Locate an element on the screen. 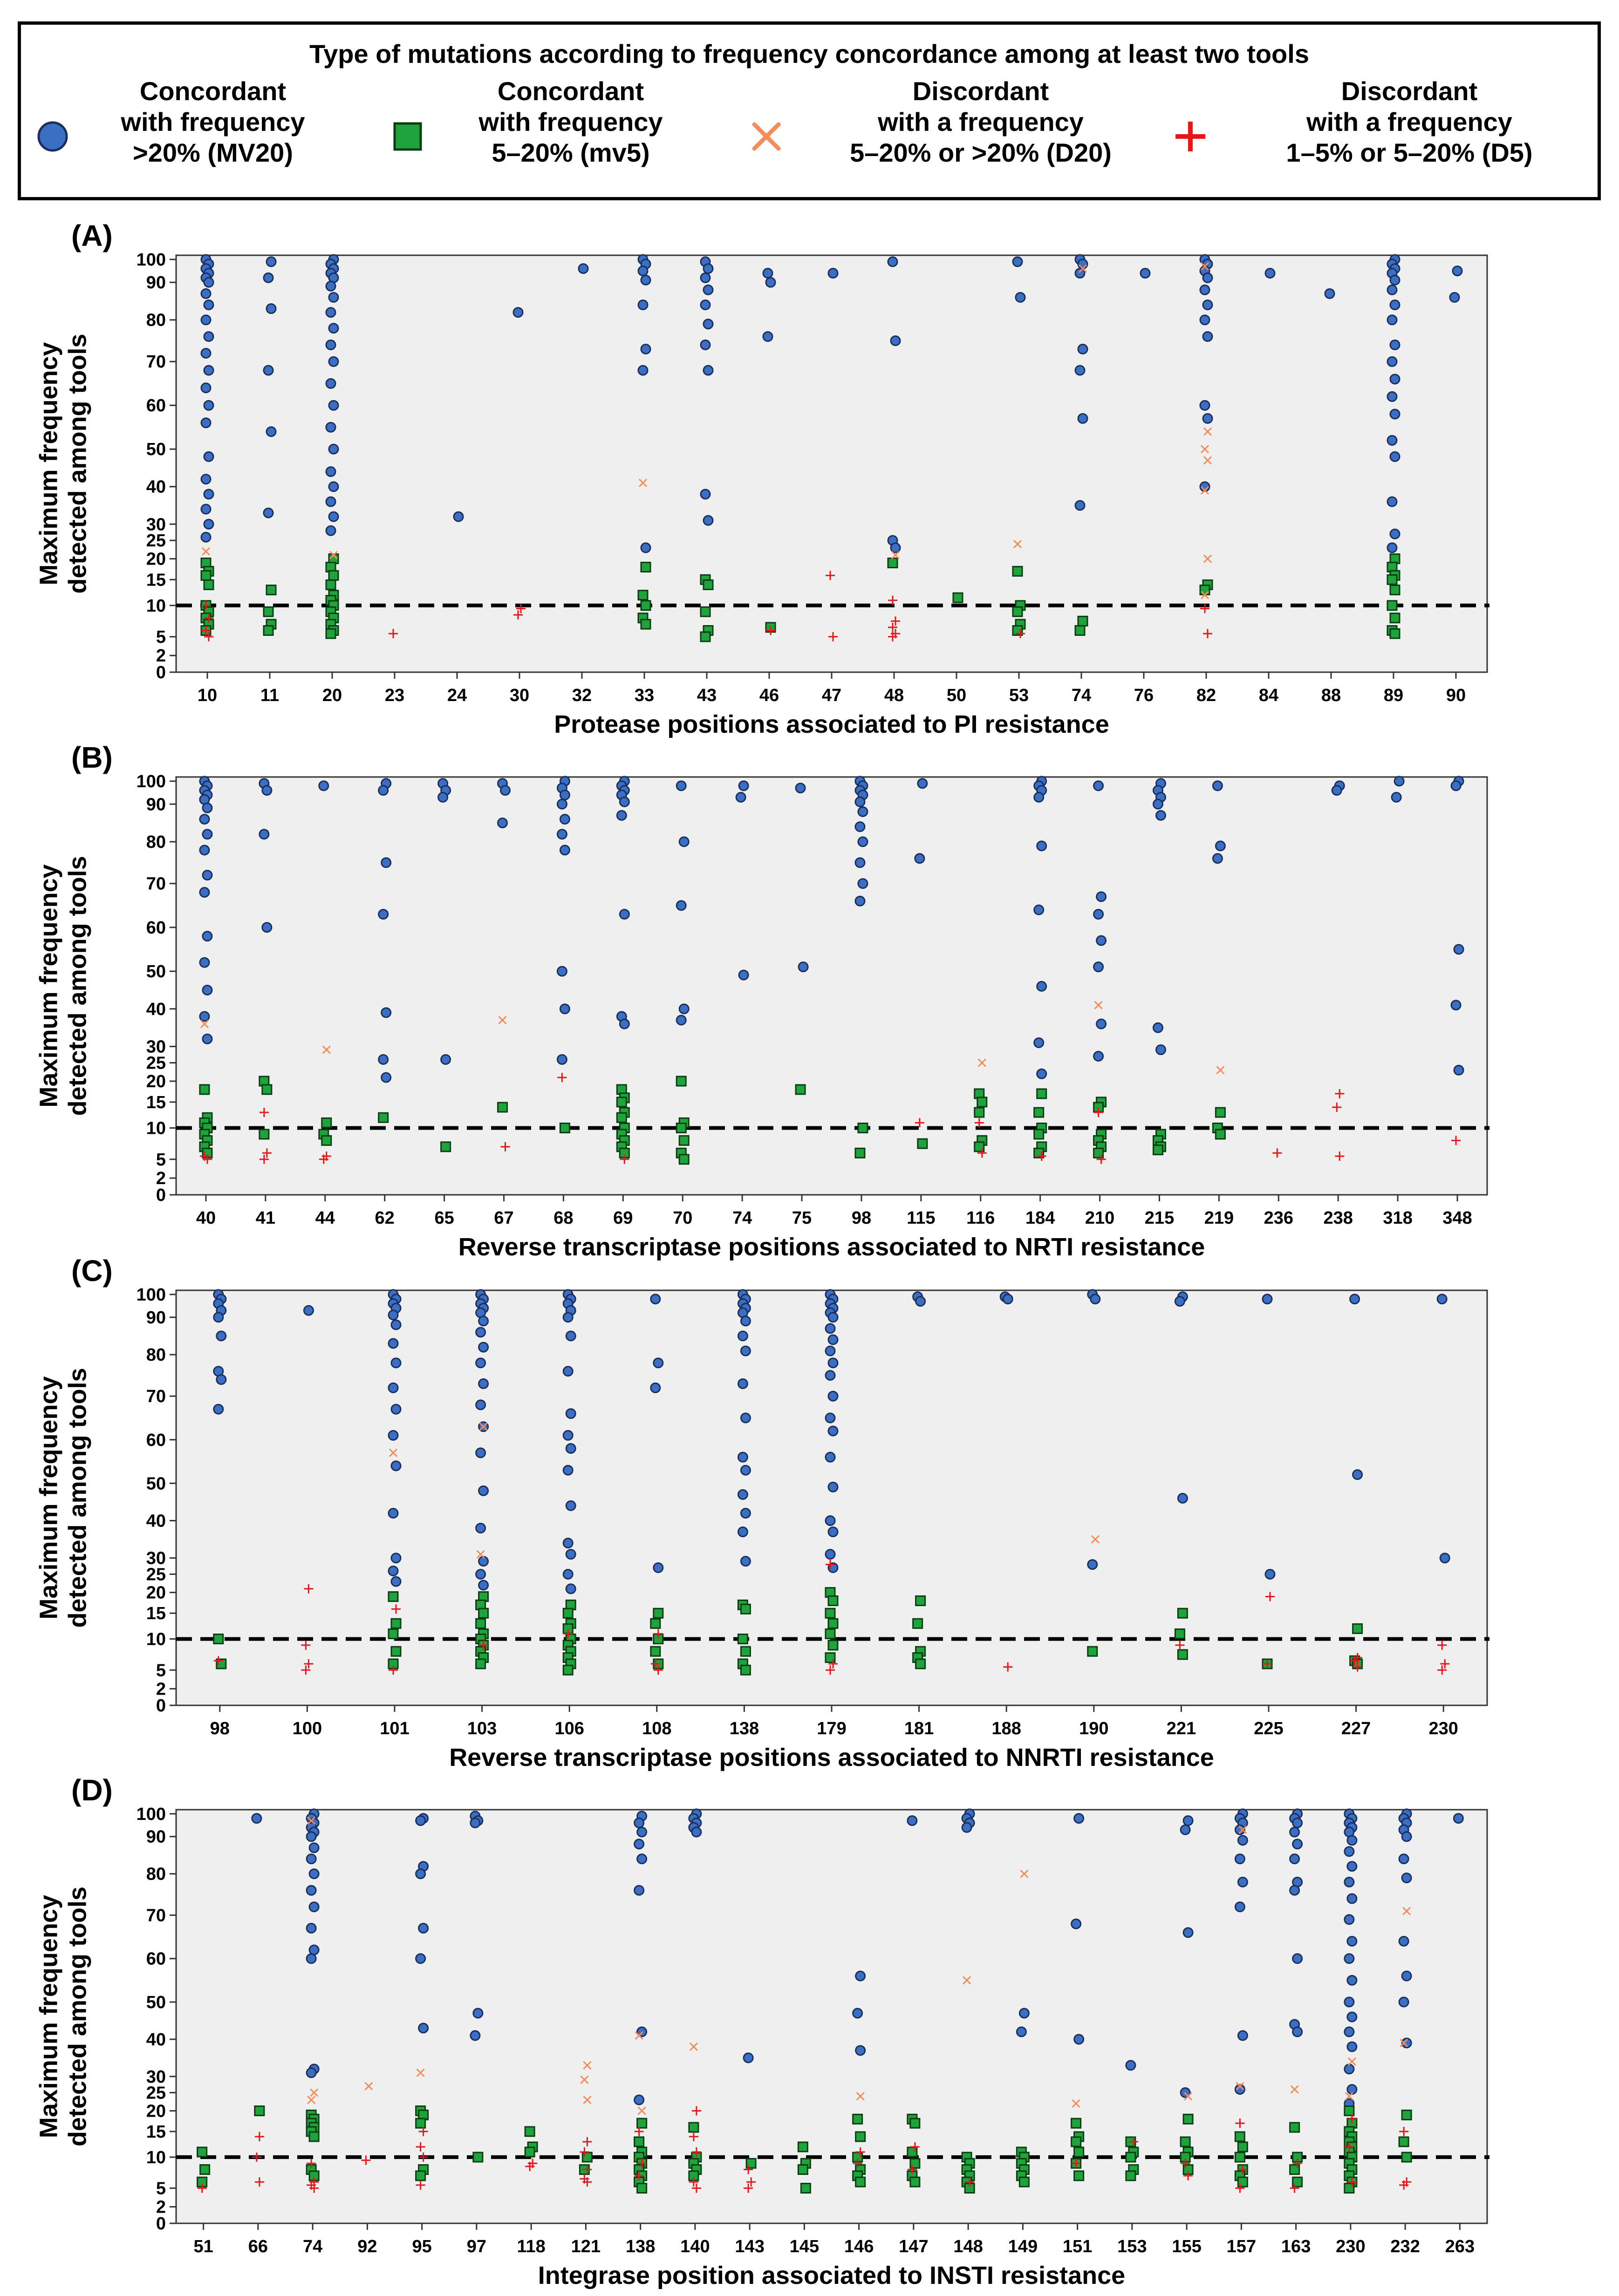 This screenshot has height=2296, width=1619. x-tick-label: 89 is located at coordinates (1393, 695).